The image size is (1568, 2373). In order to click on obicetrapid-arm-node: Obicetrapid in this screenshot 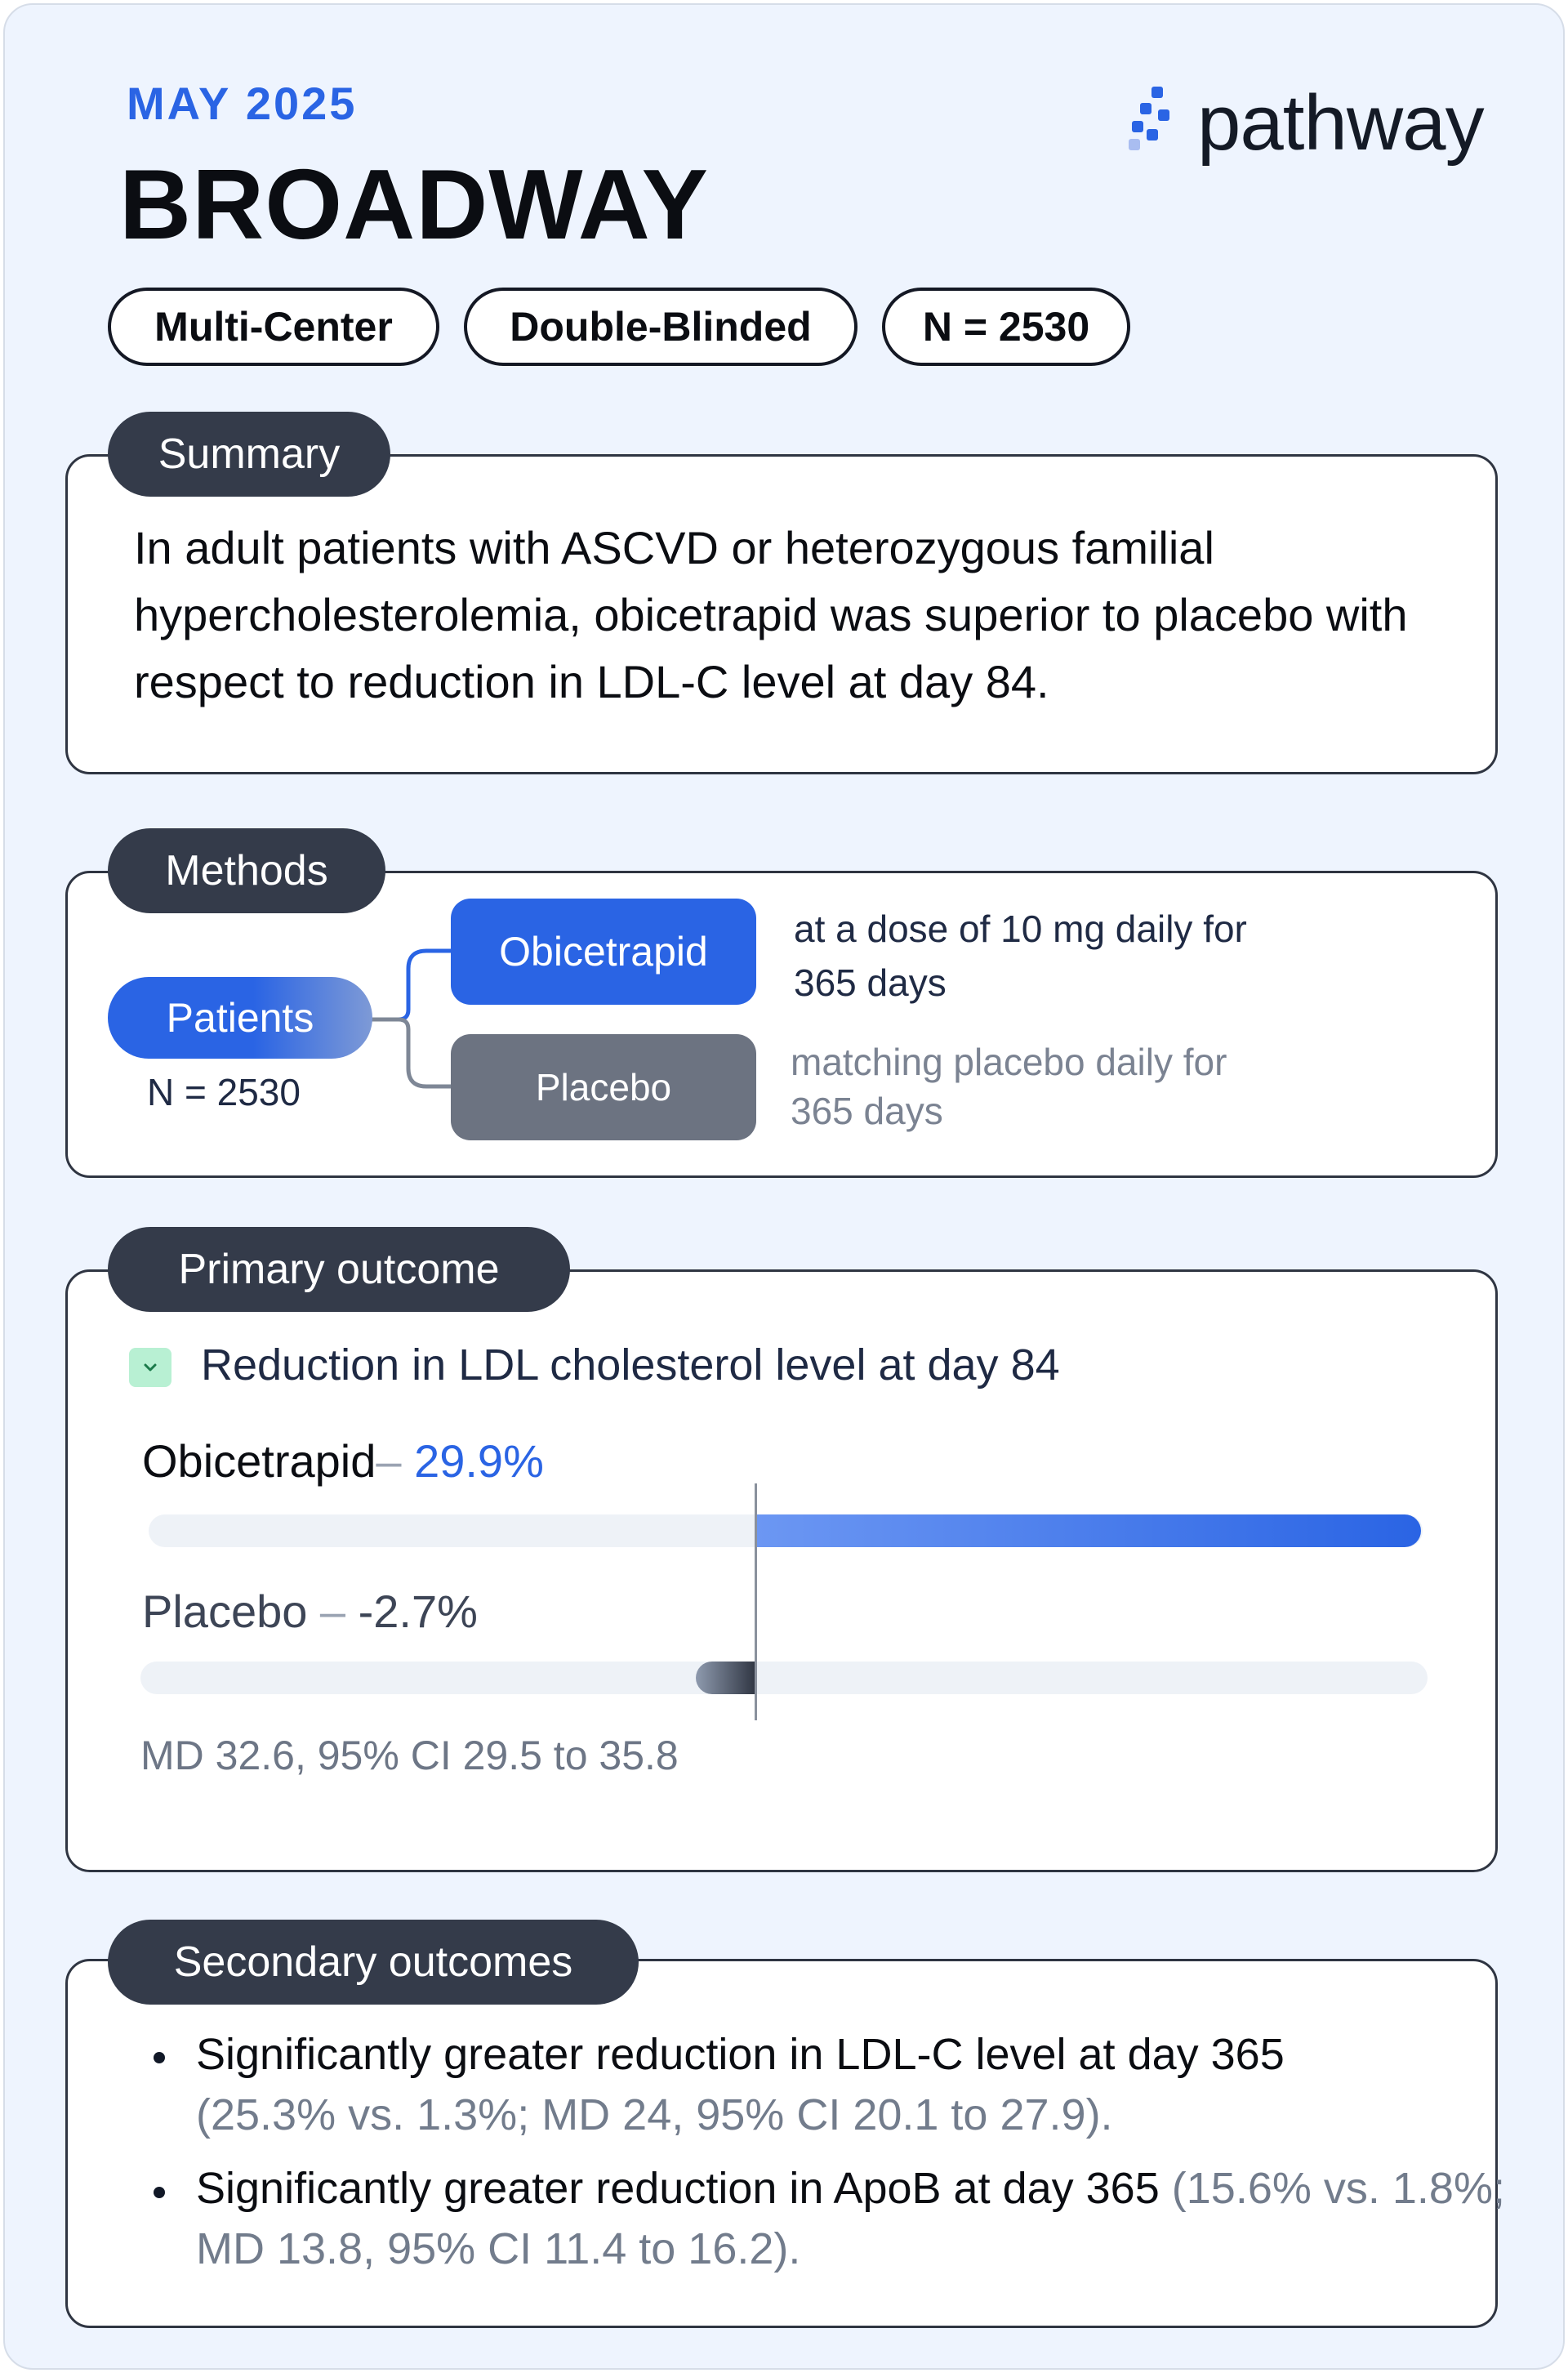, I will do `click(603, 952)`.